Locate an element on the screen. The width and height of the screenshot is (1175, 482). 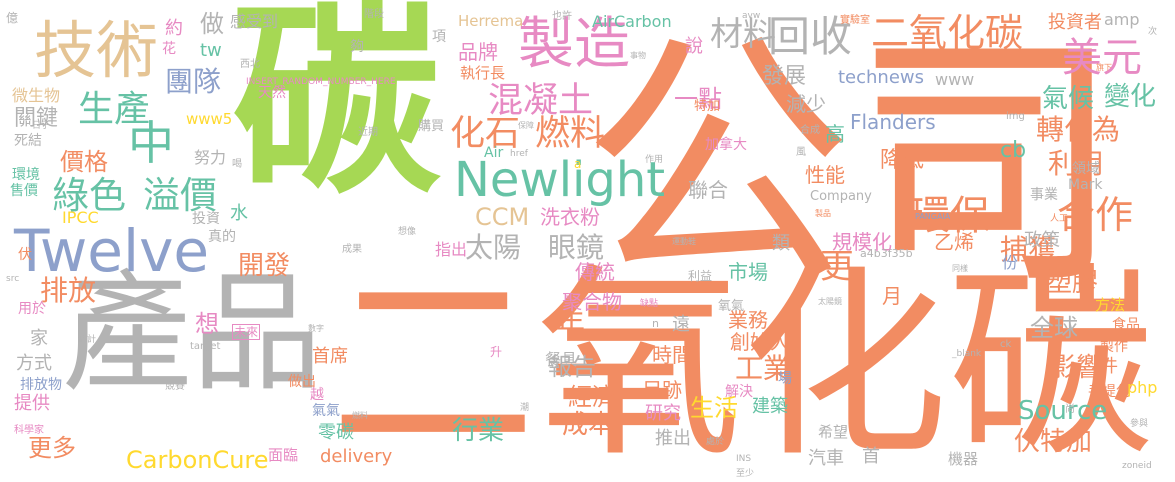
cloud-word: 更 is located at coordinates (837, 267).